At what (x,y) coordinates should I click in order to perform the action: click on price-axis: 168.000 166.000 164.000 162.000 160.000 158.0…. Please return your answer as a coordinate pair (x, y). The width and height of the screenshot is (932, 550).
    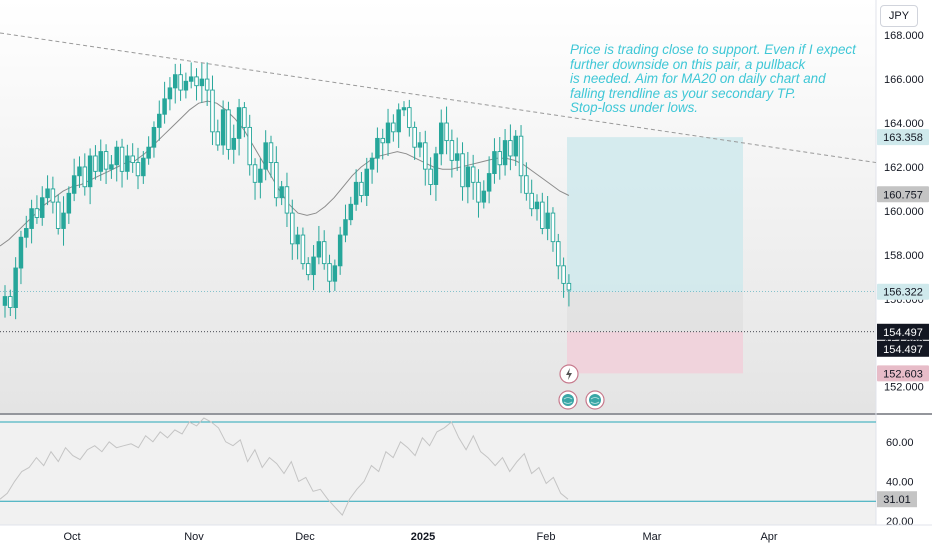
    Looking at the image, I should click on (903, 212).